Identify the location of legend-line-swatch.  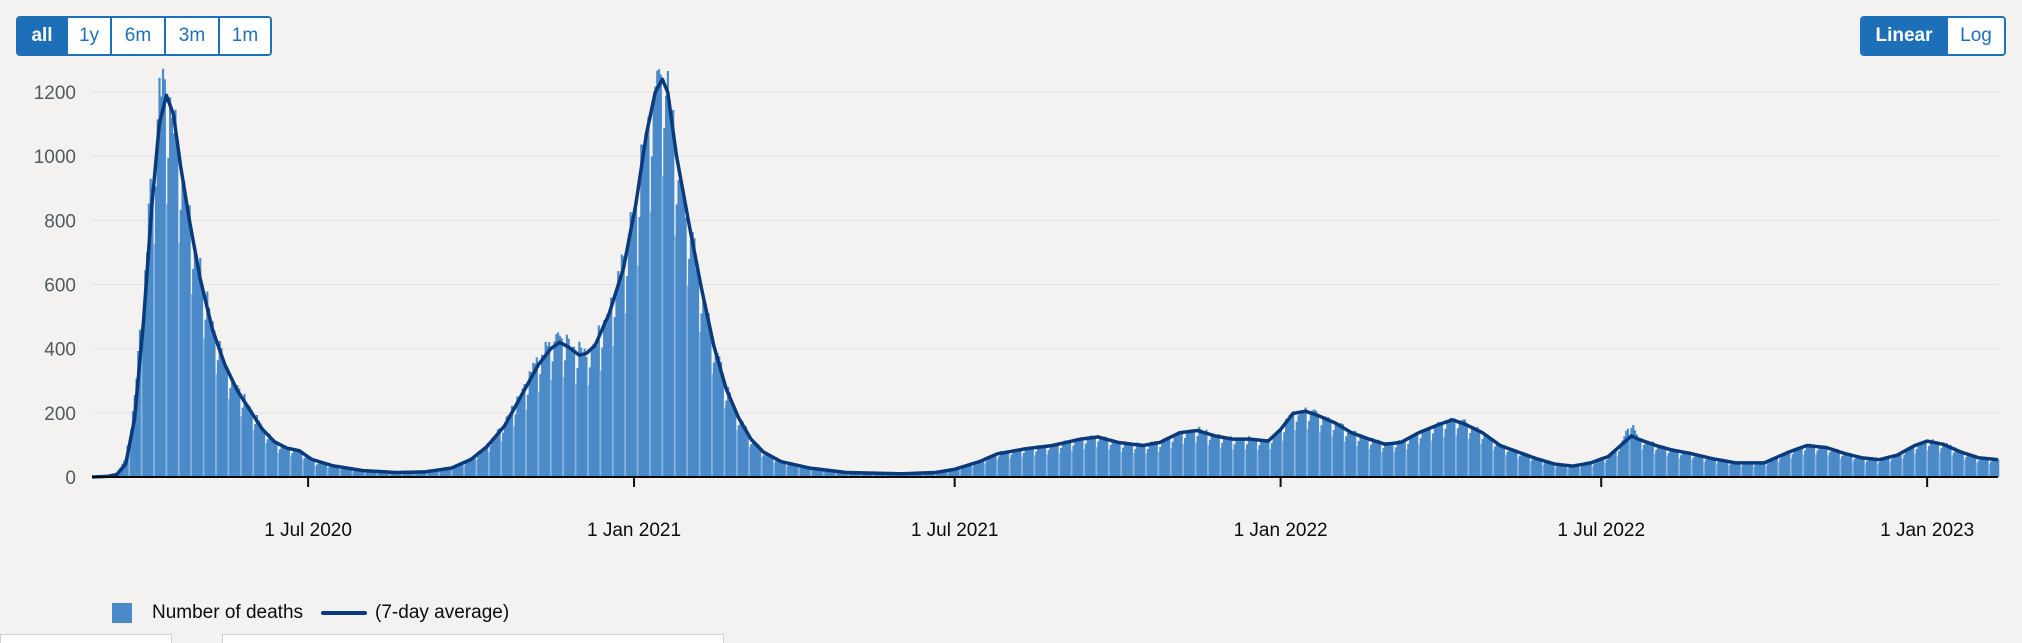
(344, 613).